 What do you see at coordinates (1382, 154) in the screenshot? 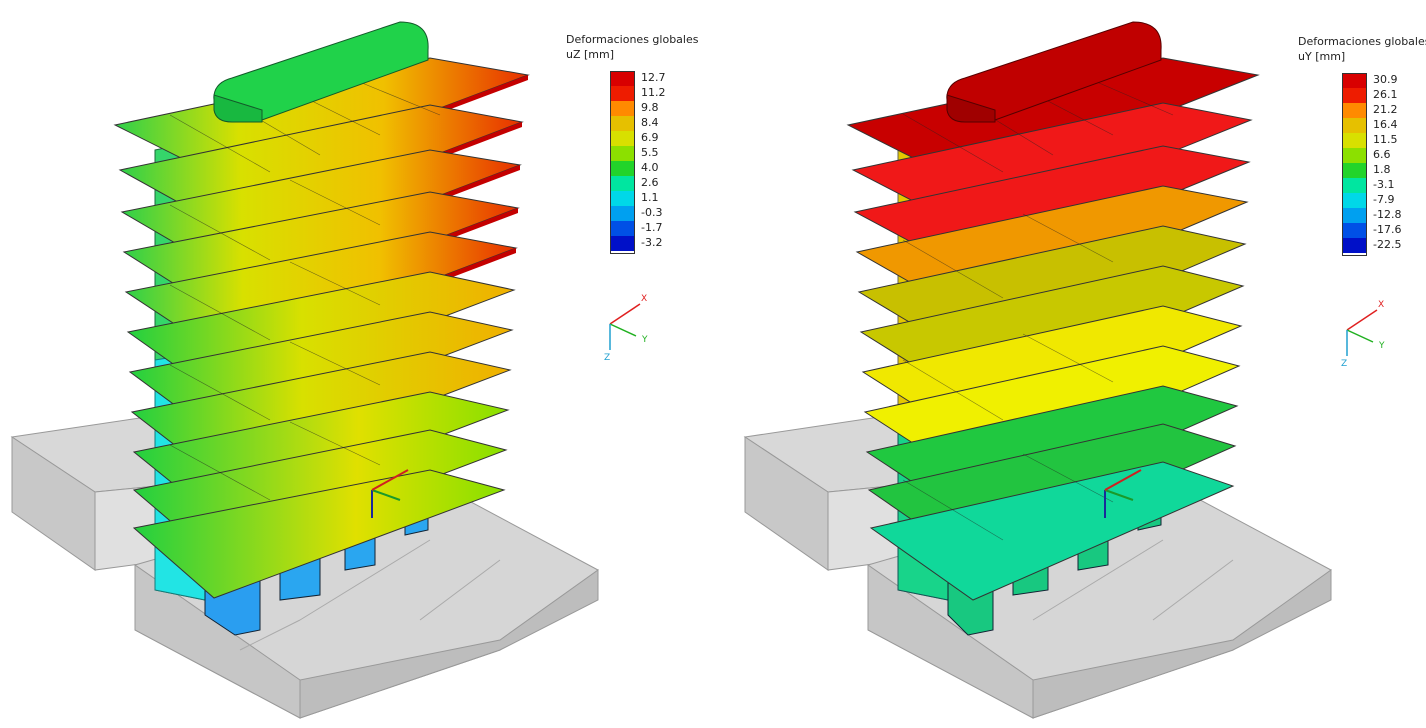
I see `legend-tick-label: 6.6` at bounding box center [1382, 154].